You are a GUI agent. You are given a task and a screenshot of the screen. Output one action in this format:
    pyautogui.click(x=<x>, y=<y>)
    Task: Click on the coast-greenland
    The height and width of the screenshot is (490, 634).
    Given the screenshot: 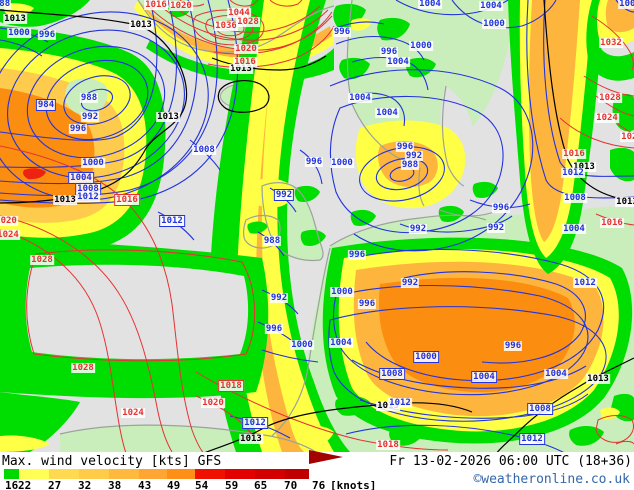 What is the action you would take?
    pyautogui.click(x=236, y=26)
    